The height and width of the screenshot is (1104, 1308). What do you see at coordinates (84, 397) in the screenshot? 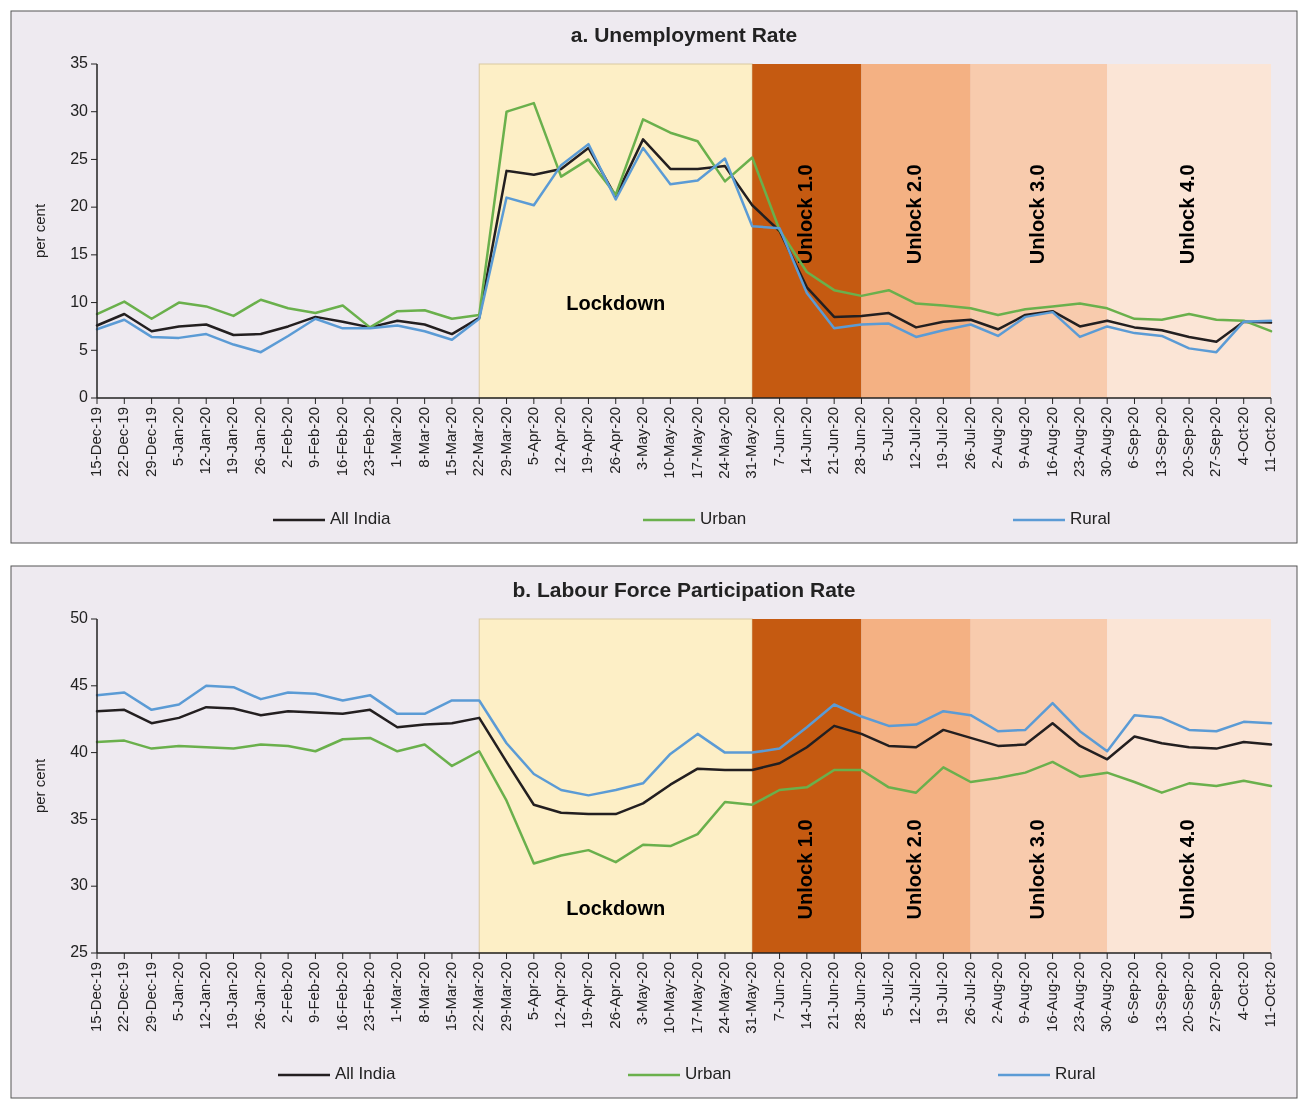
I see `y-tick-label: 0` at bounding box center [84, 397].